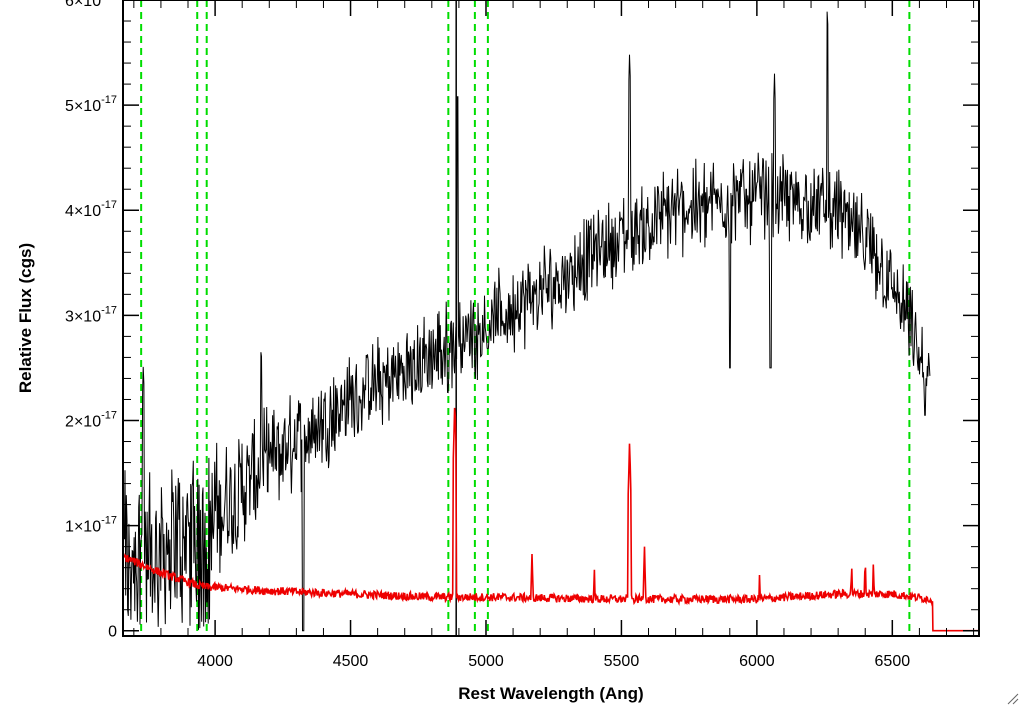 This screenshot has height=706, width=1020. Describe the element at coordinates (91, 314) in the screenshot. I see `y-tick-label: 3×10⁻¹⁷` at that location.